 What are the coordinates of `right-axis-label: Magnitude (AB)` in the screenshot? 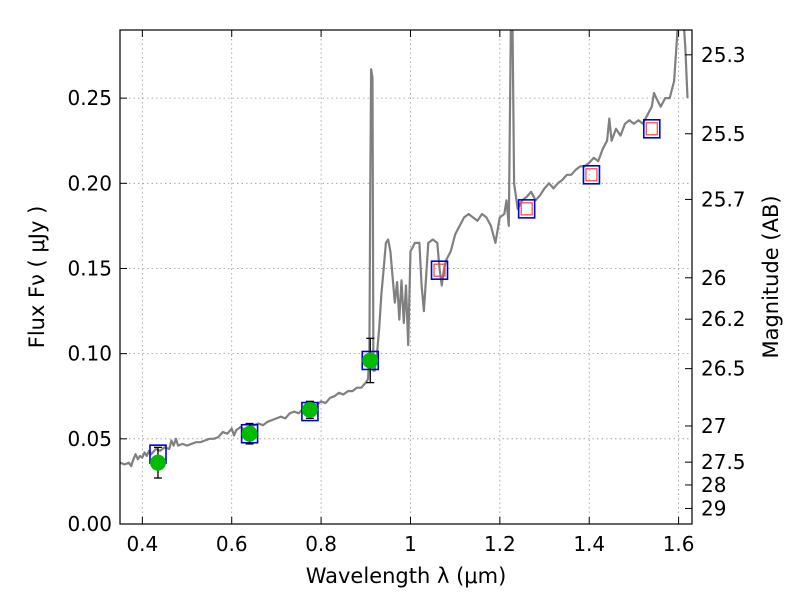 It's located at (771, 276).